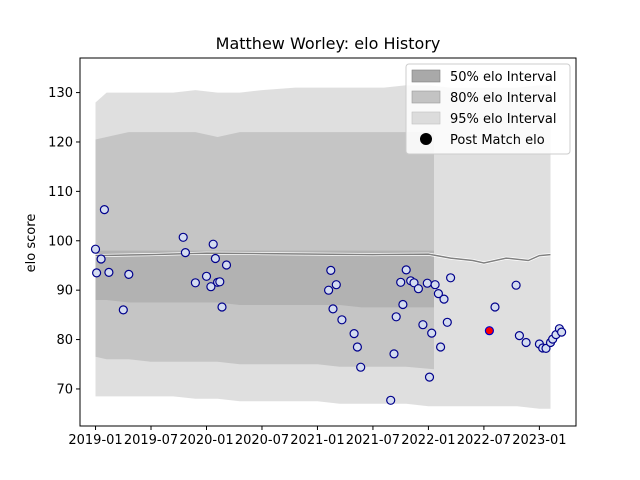 The height and width of the screenshot is (480, 640). Describe the element at coordinates (503, 77) in the screenshot. I see `legend-label-50: 50% elo Interval` at that location.